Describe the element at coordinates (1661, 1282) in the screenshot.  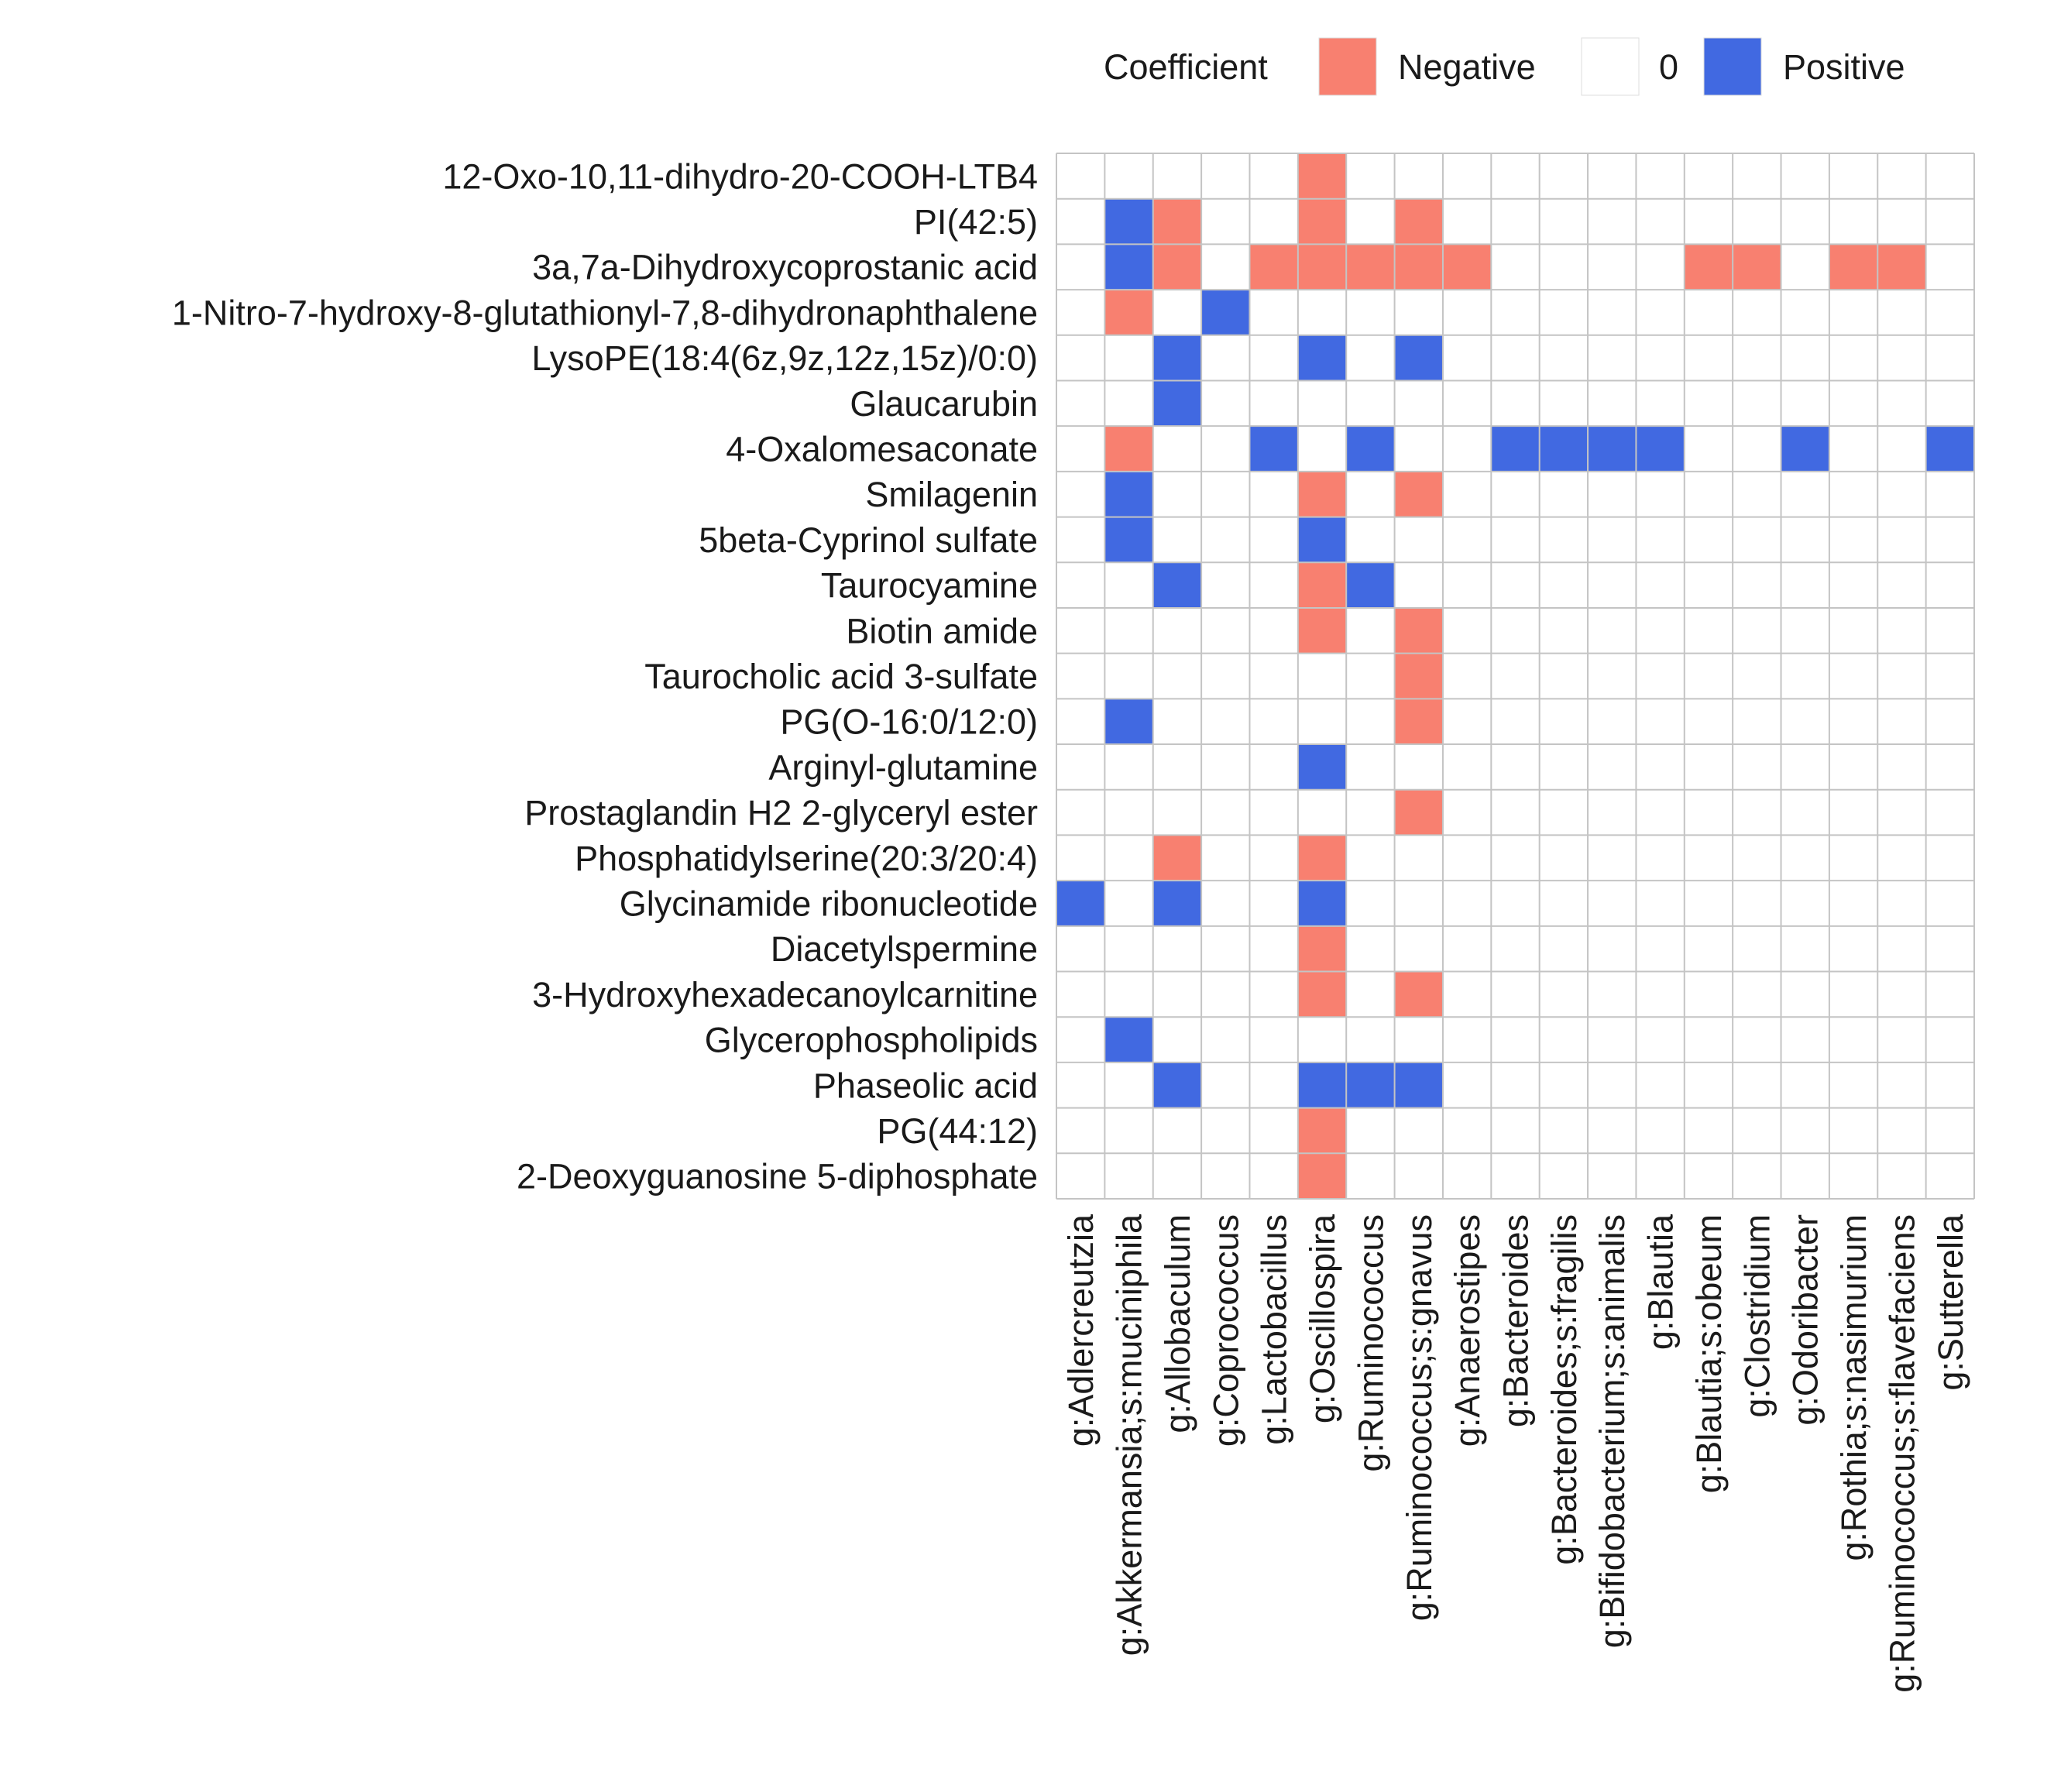
I see `column-label: g:Blautia` at that location.